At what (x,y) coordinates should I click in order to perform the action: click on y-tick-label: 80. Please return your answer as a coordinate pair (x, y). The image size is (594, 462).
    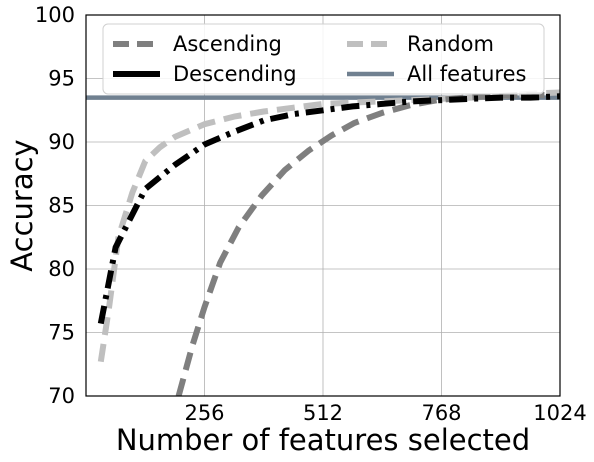
    Looking at the image, I should click on (61, 269).